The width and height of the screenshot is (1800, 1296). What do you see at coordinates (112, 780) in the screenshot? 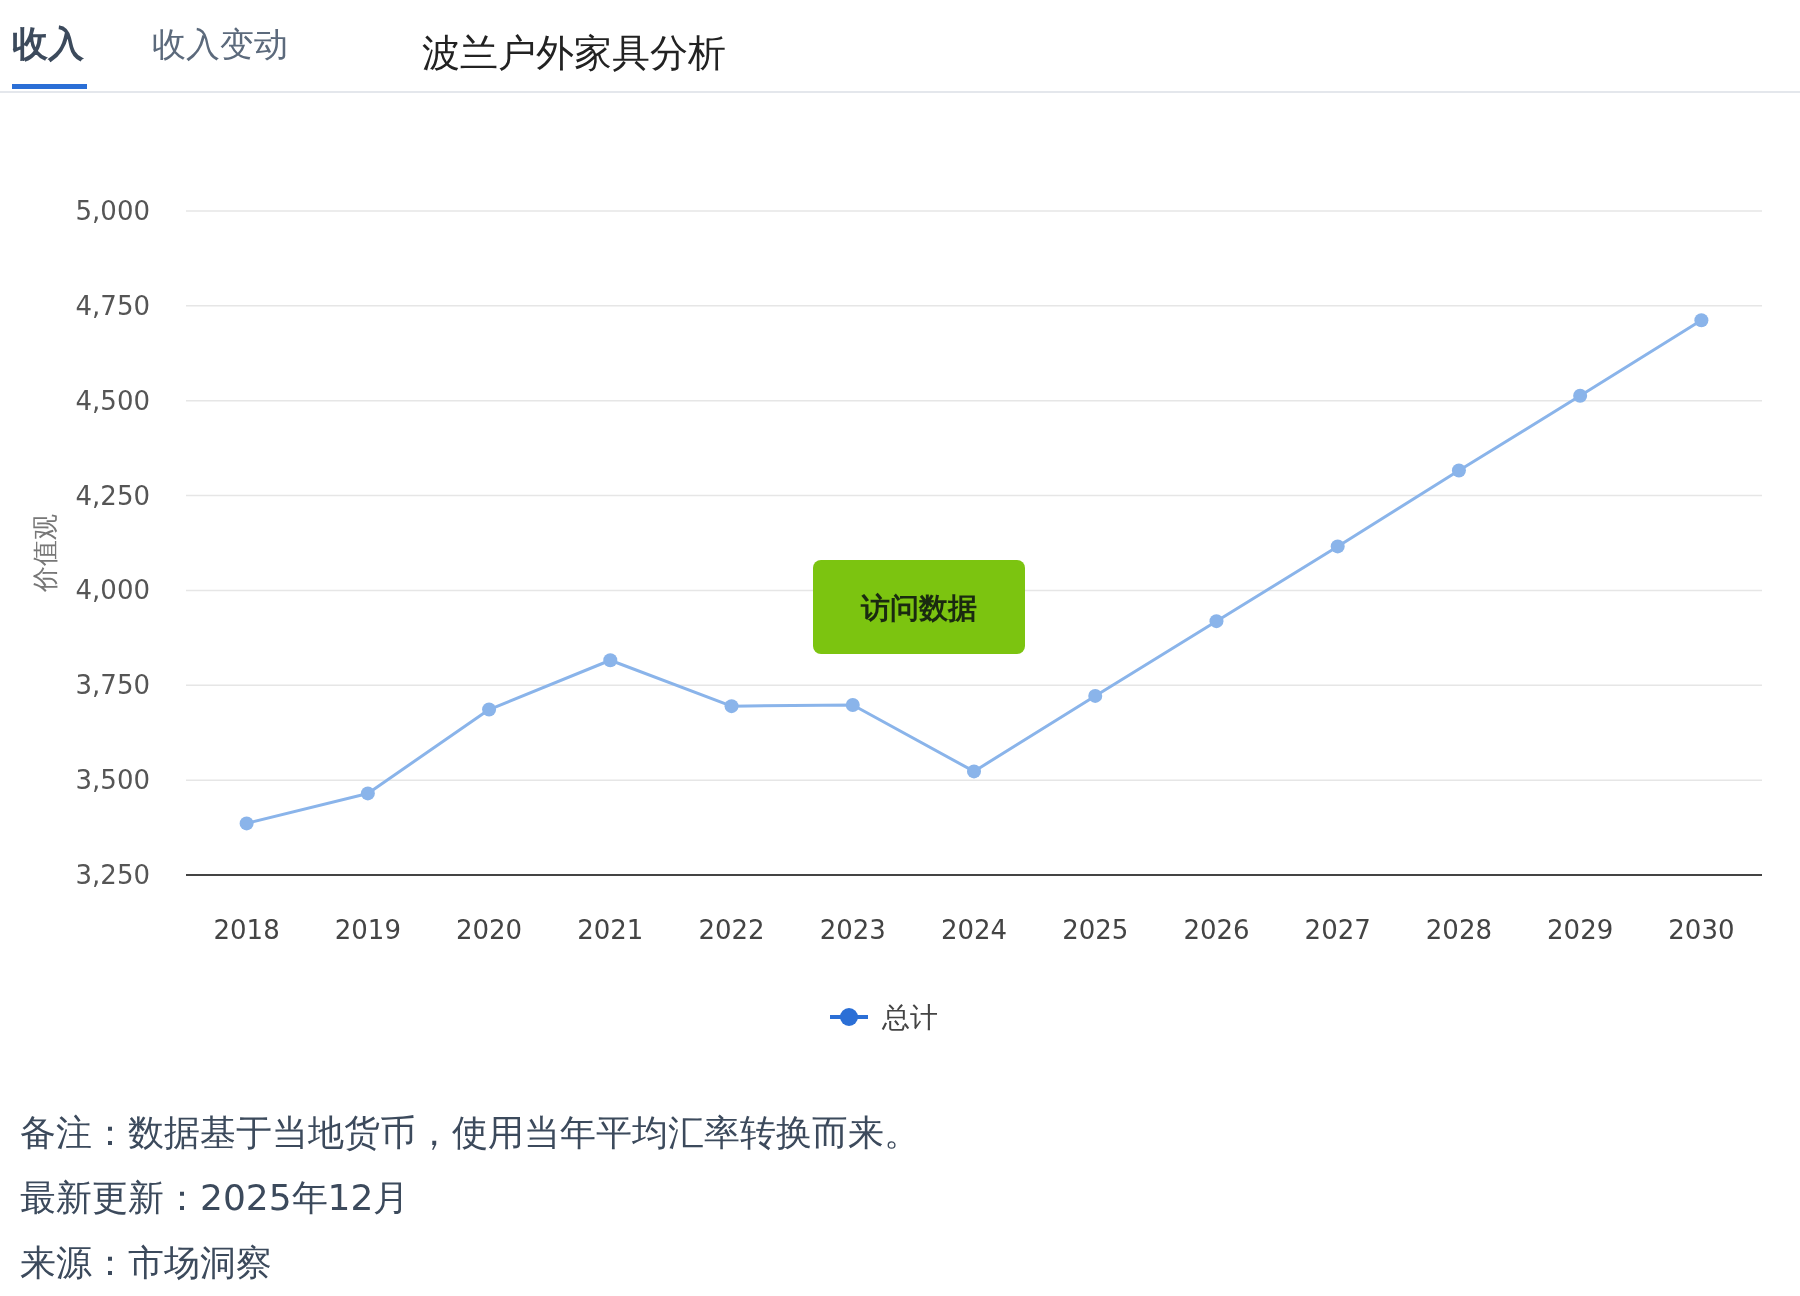
I see `y-tick-label: 3,500` at bounding box center [112, 780].